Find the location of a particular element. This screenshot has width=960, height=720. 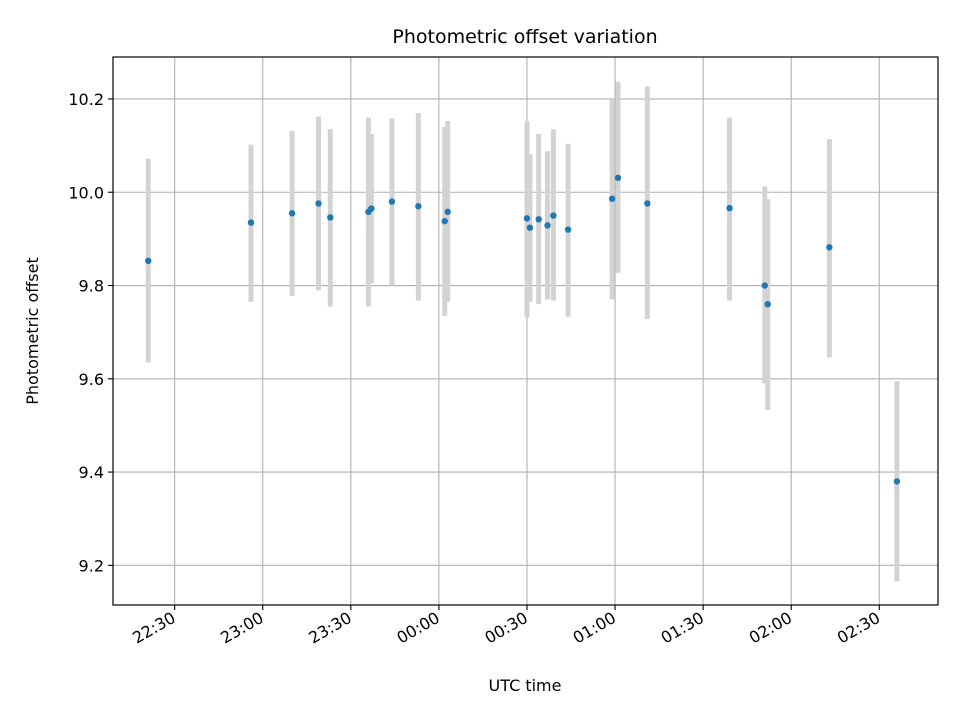

y-tick-label: 9.8 is located at coordinates (91, 286).